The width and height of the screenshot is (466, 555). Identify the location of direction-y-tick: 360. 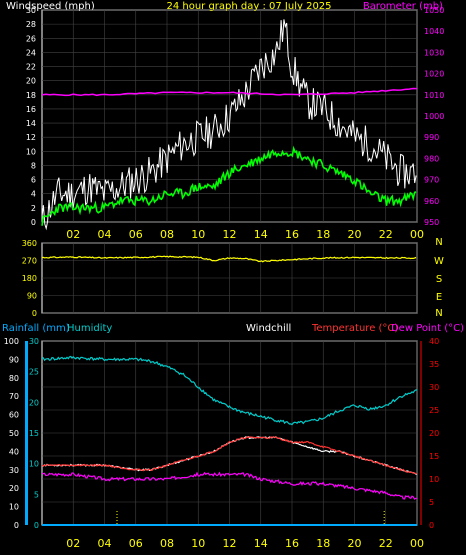
(29, 243).